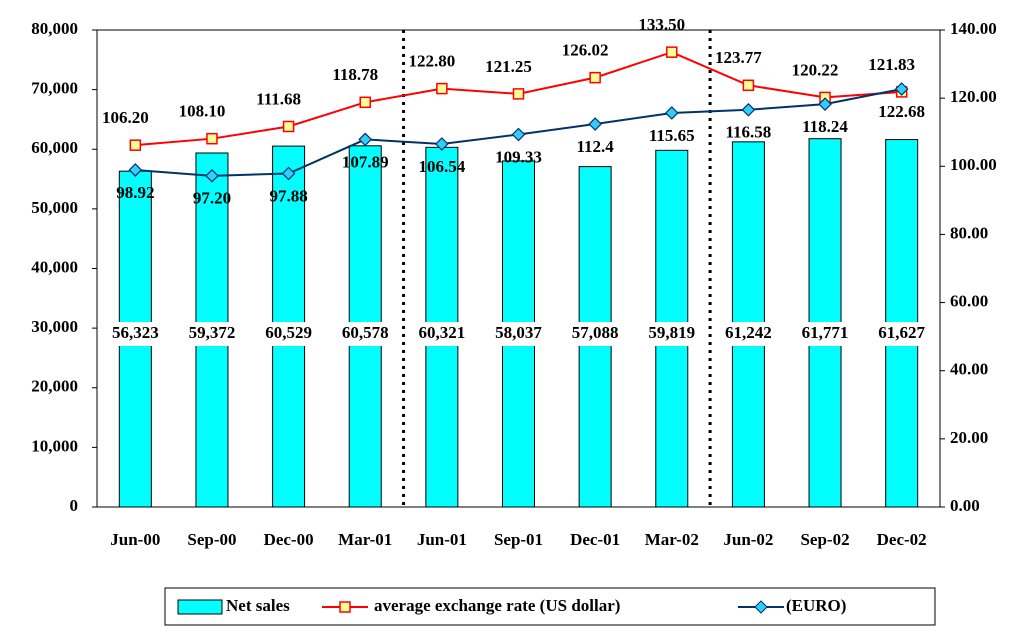 The width and height of the screenshot is (1031, 626). I want to click on y2-tick-label: 140.00, so click(973, 28).